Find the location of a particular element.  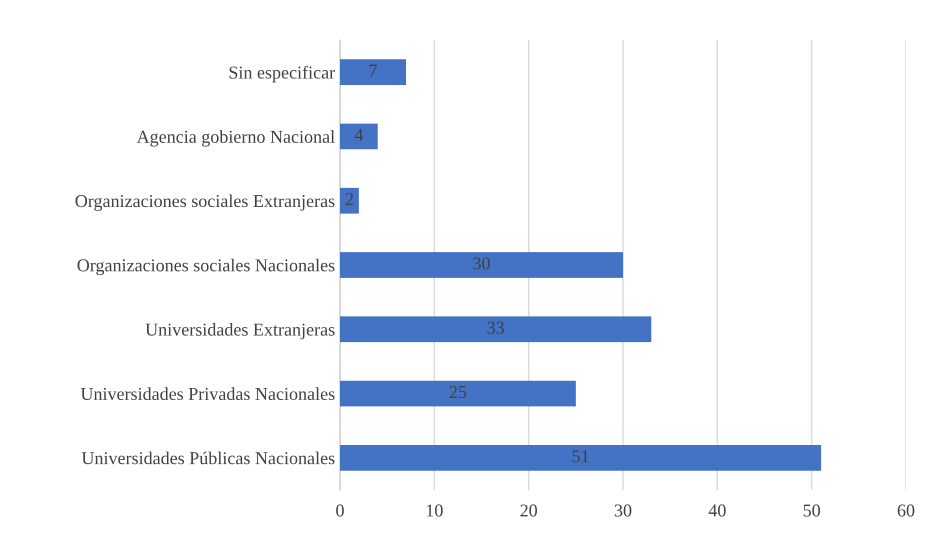

x-tick-label: 20 is located at coordinates (529, 510).